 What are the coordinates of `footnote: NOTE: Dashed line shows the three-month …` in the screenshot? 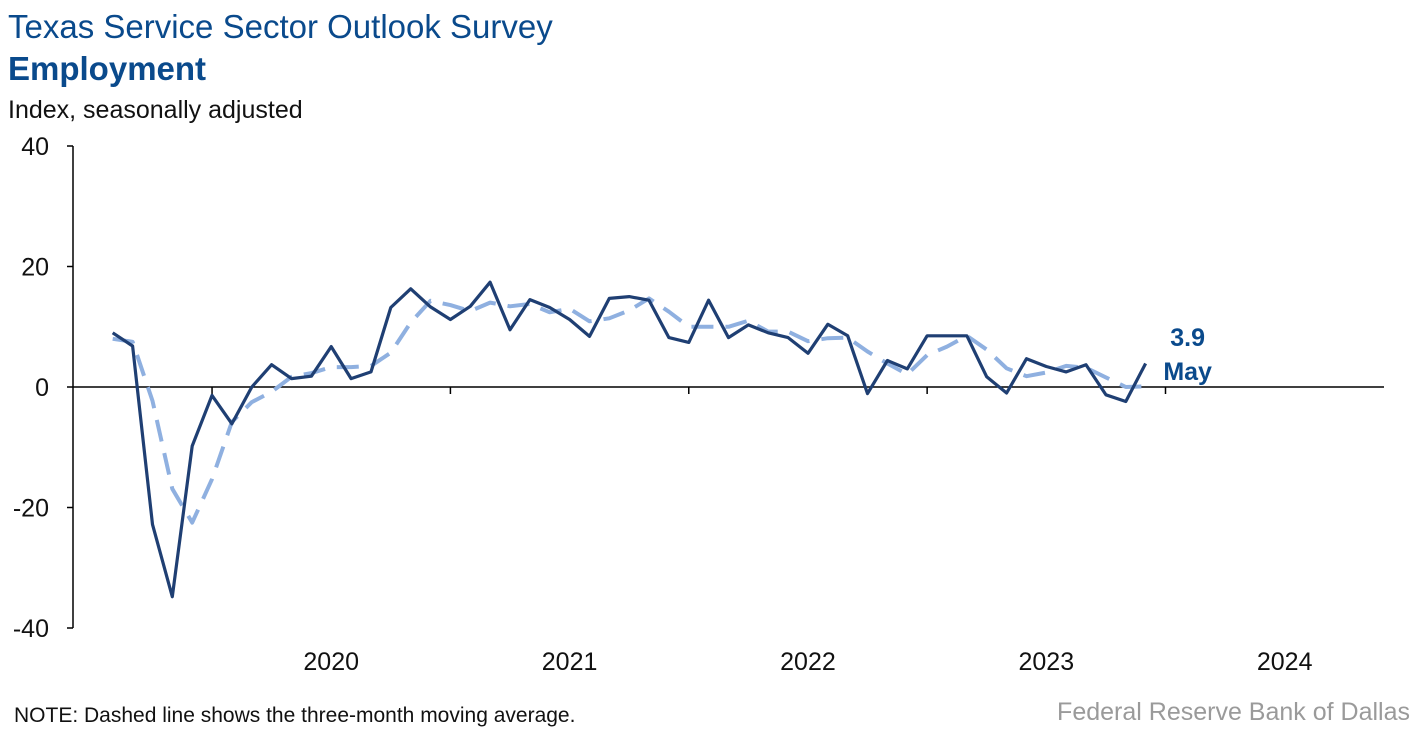 It's located at (295, 715).